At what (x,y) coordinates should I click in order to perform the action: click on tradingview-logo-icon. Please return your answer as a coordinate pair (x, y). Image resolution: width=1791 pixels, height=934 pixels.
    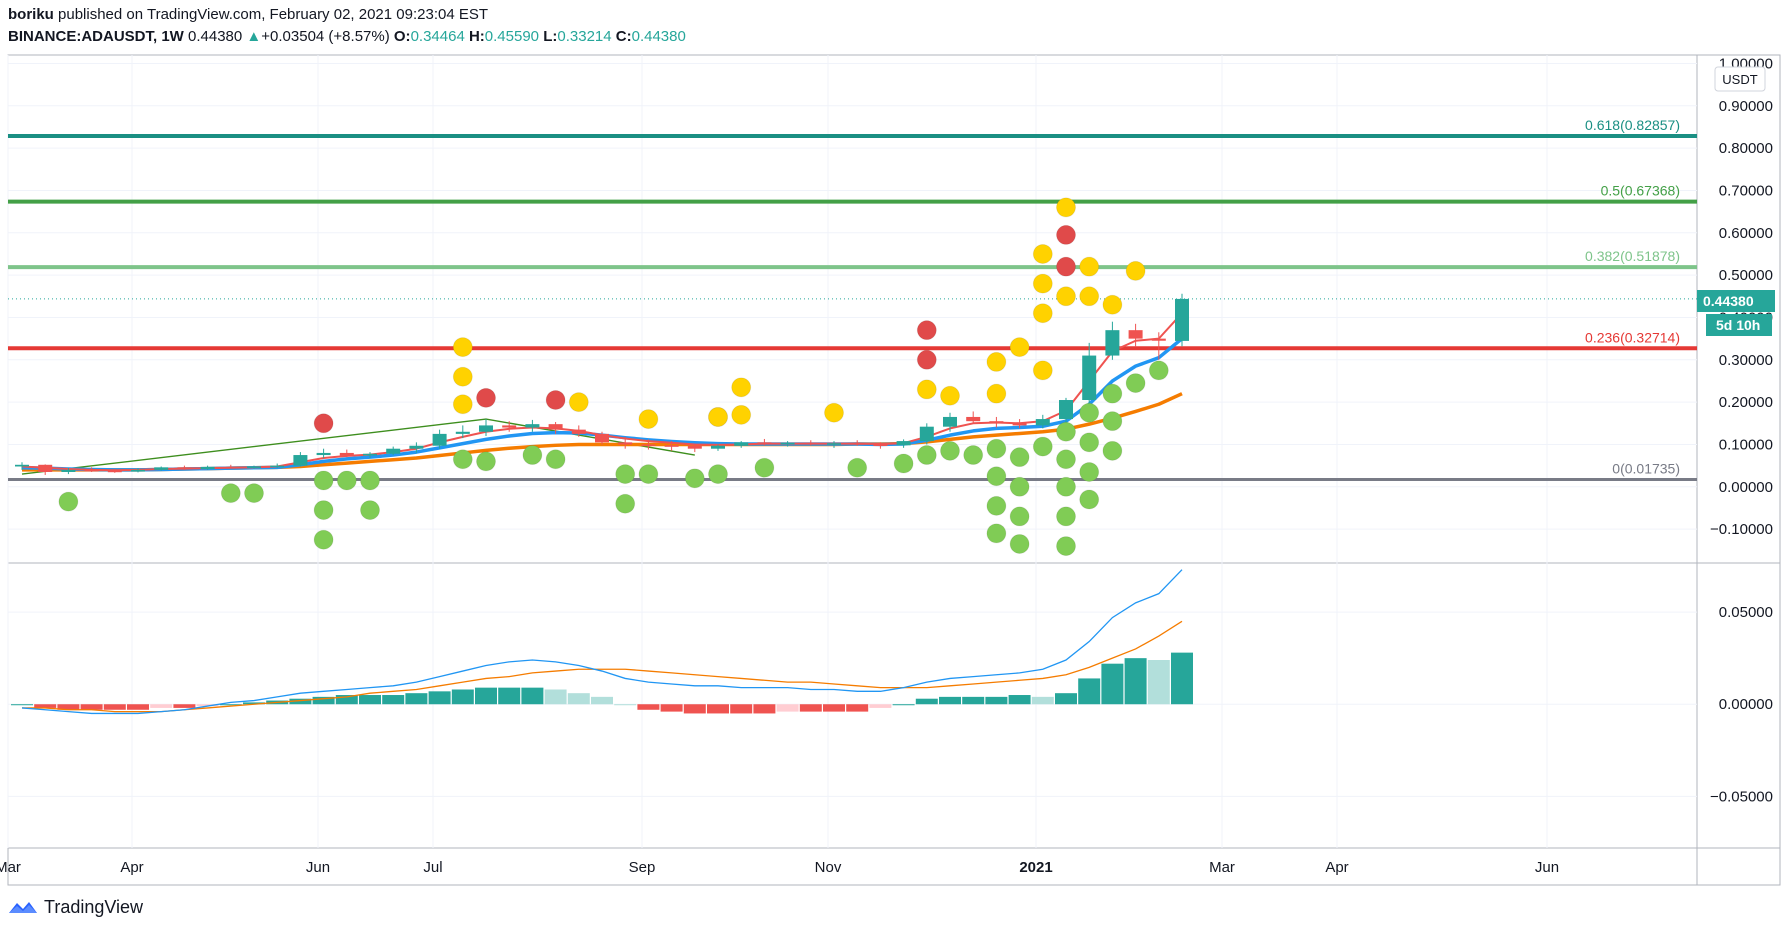
    Looking at the image, I should click on (23, 907).